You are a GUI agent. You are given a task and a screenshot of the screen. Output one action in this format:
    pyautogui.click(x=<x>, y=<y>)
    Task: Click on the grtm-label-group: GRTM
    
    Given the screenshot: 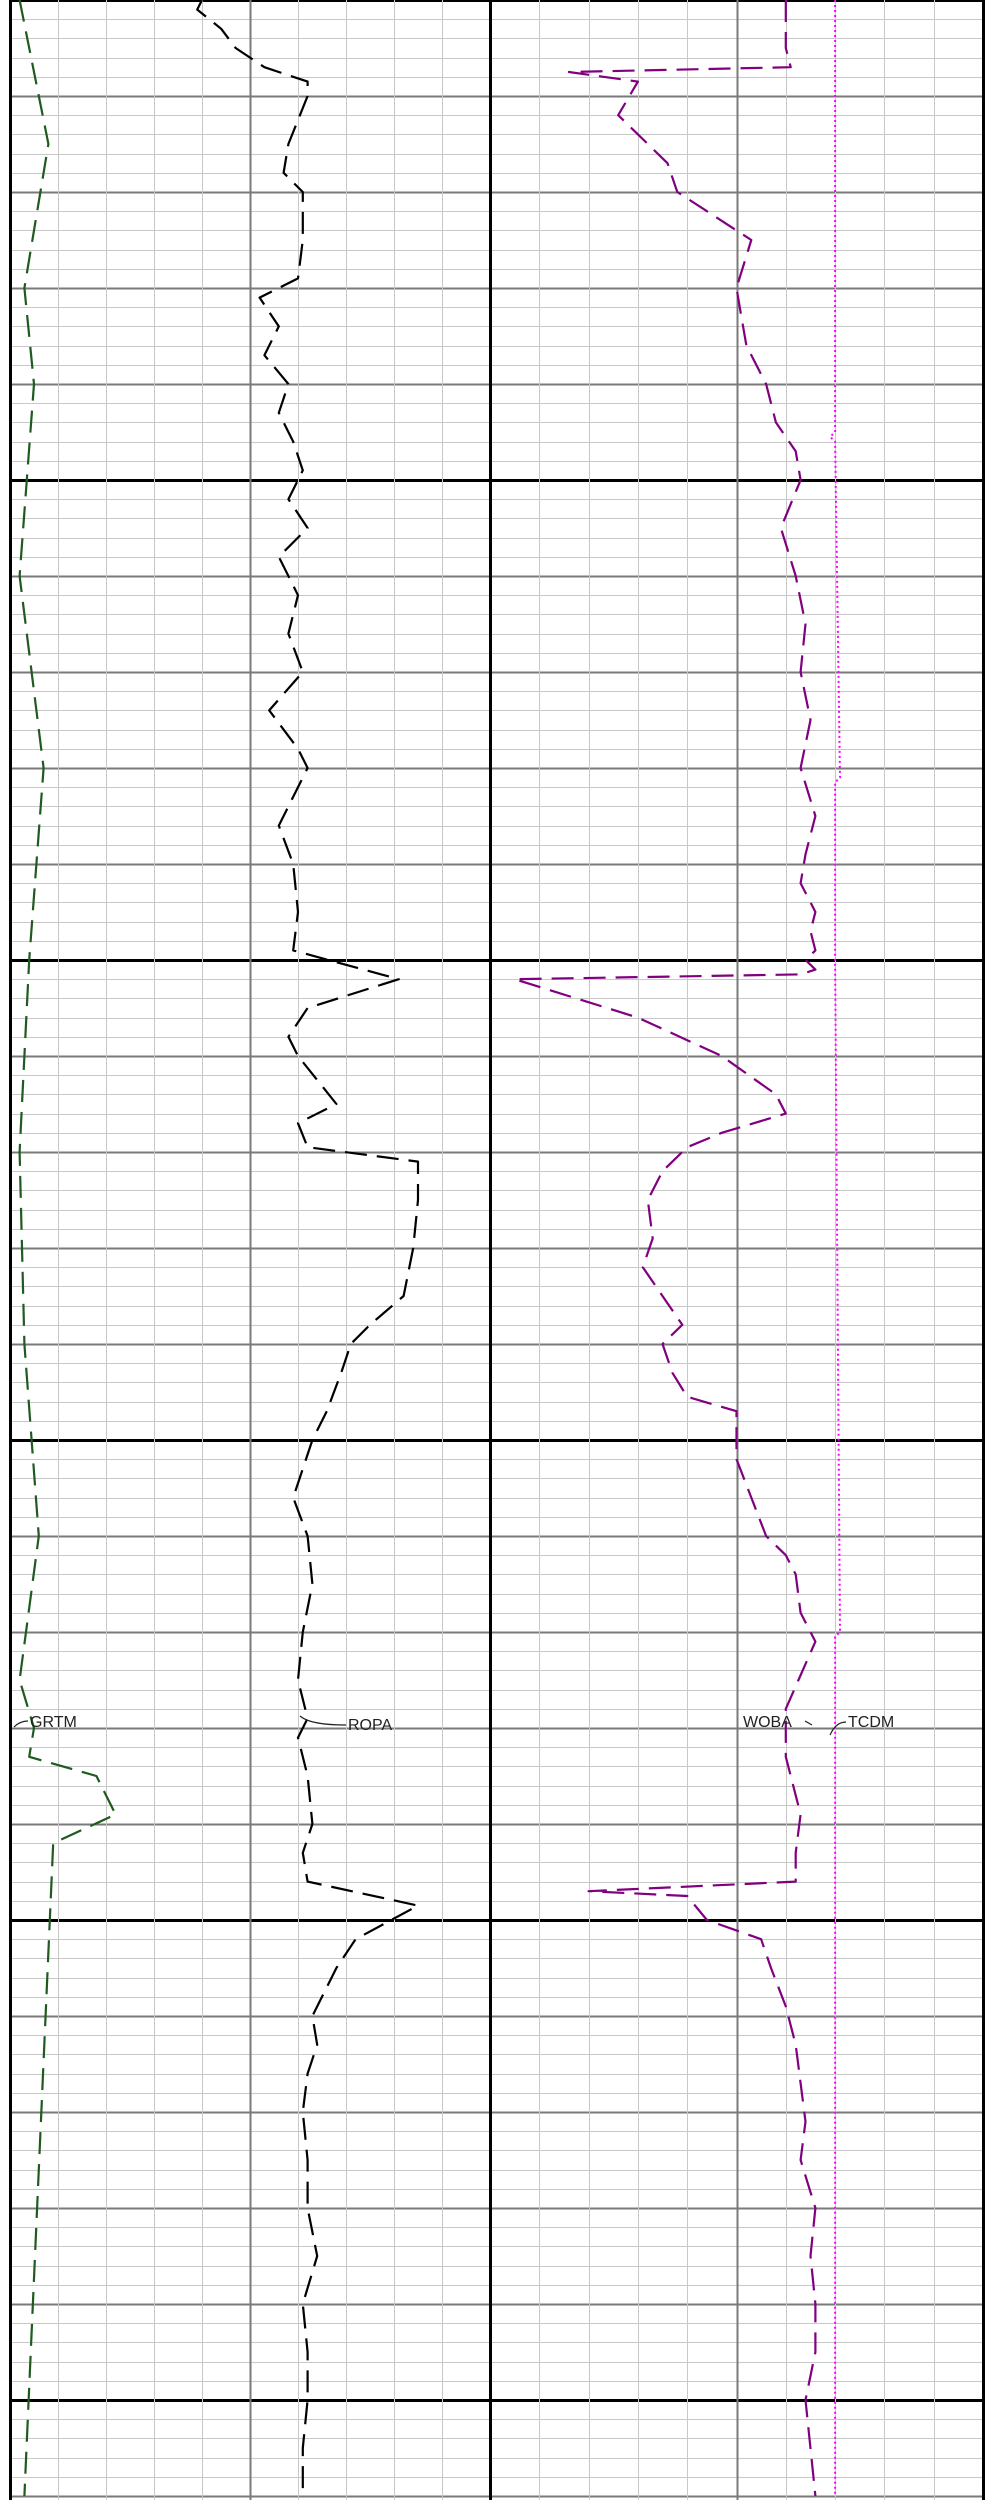 What is the action you would take?
    pyautogui.click(x=45, y=1722)
    